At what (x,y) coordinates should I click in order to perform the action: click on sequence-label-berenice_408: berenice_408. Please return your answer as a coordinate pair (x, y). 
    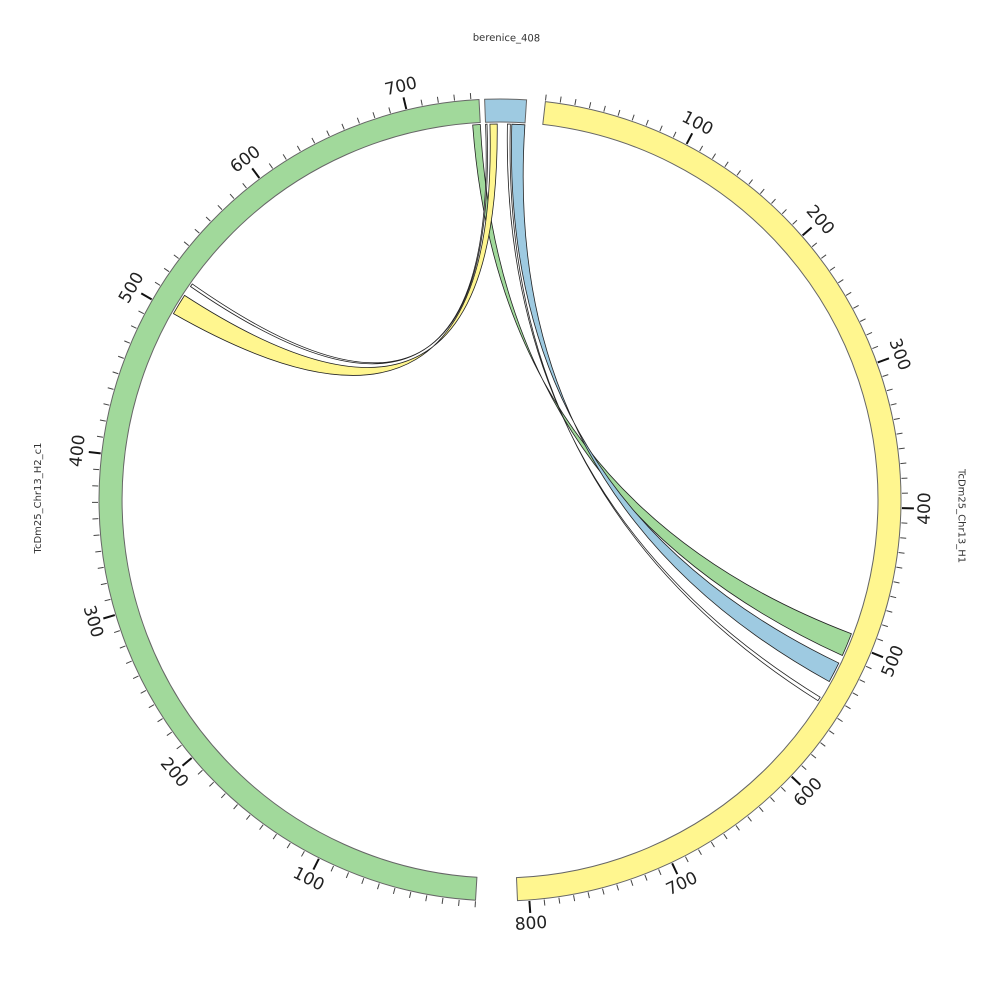
    Looking at the image, I should click on (507, 39).